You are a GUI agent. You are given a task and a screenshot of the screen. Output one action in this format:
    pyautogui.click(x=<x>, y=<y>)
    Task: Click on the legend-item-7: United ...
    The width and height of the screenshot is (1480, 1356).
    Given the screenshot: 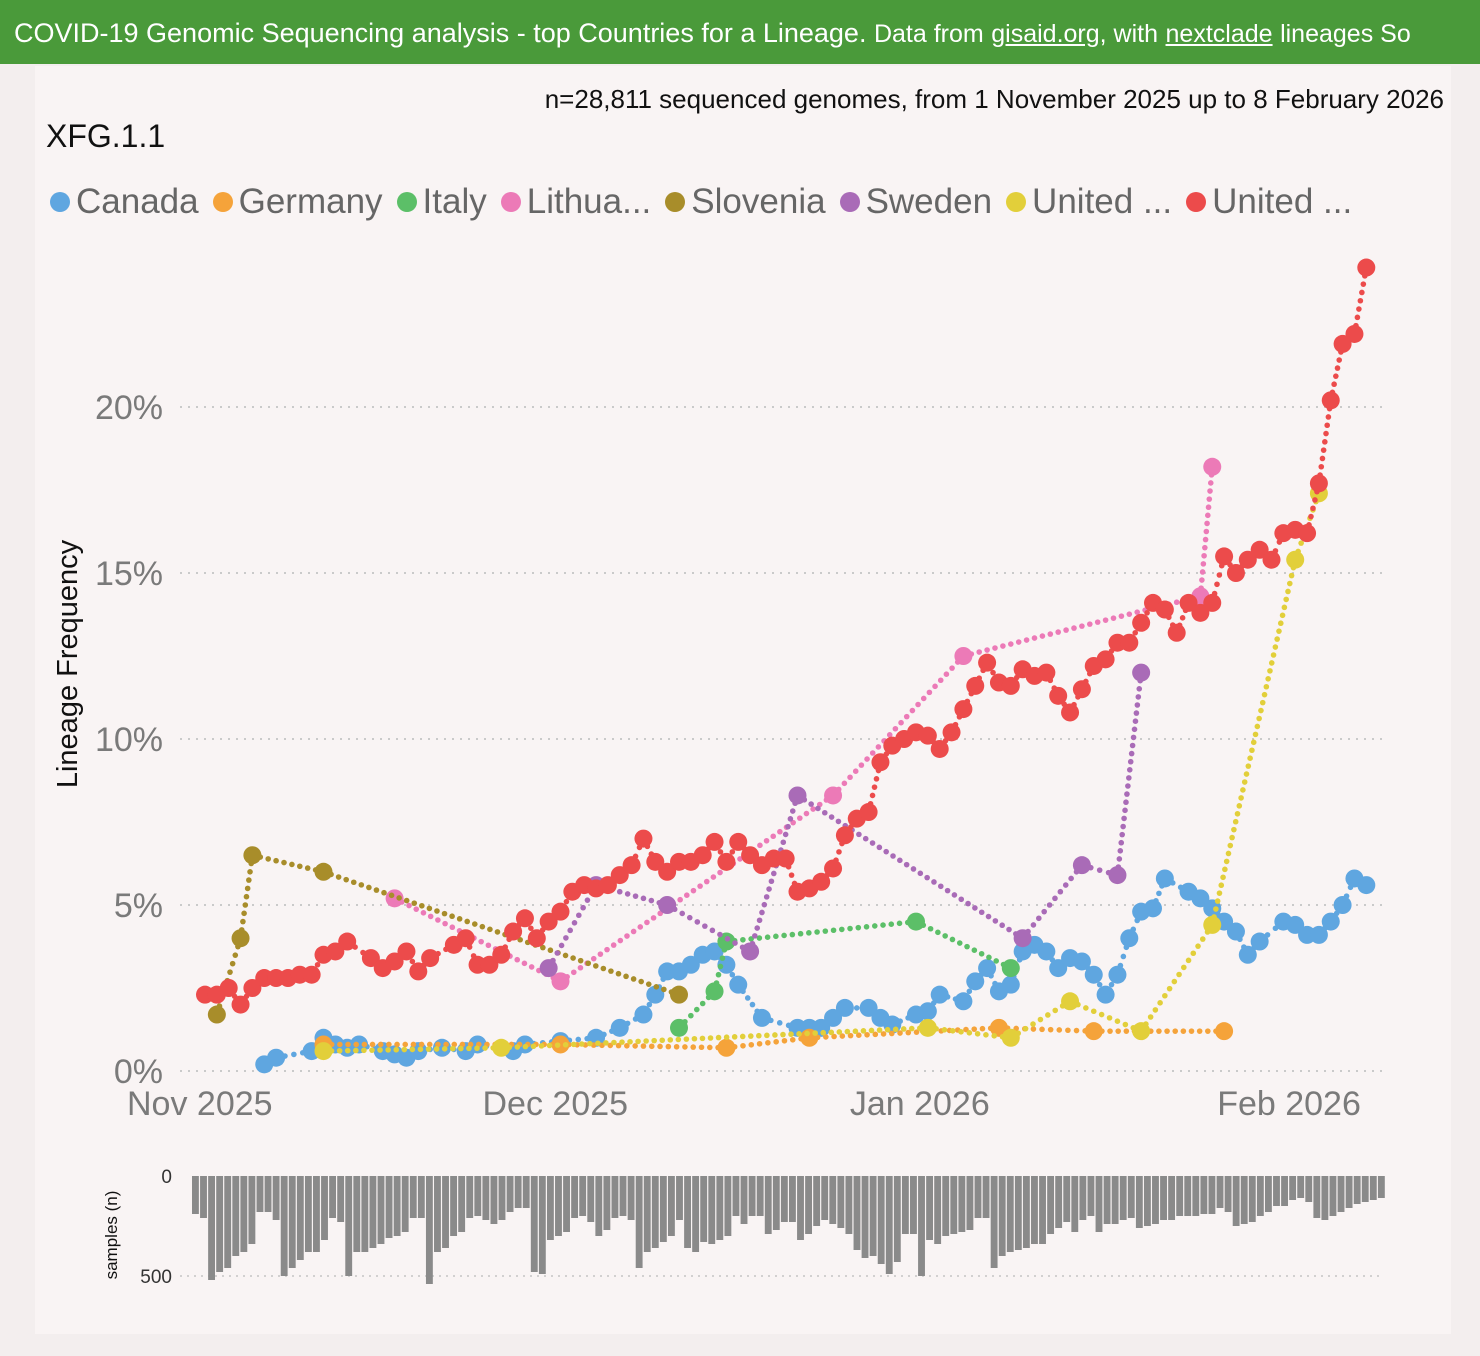 What is the action you would take?
    pyautogui.click(x=1269, y=202)
    